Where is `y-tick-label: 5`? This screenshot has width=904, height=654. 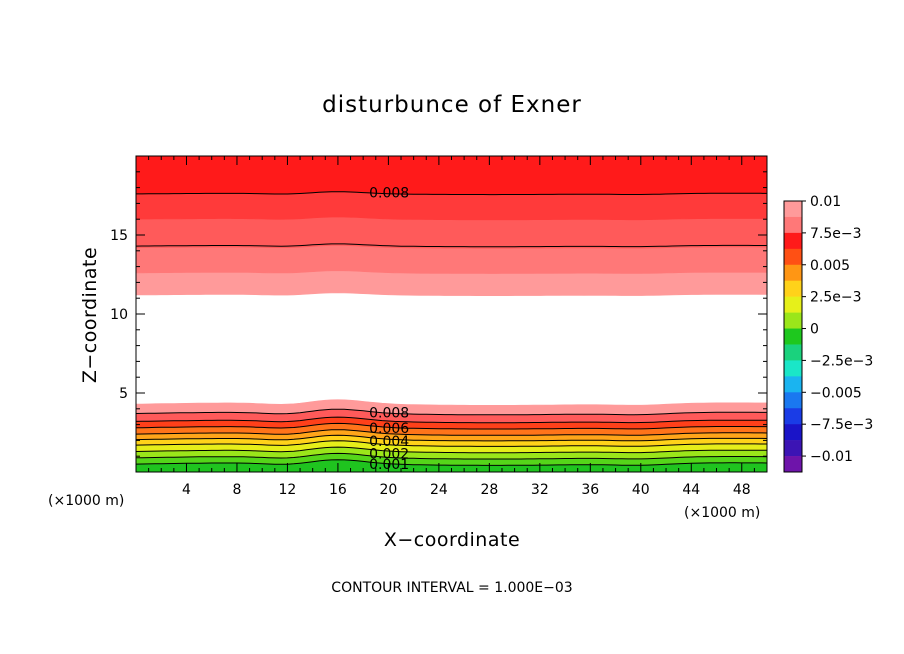
y-tick-label: 5 is located at coordinates (123, 394).